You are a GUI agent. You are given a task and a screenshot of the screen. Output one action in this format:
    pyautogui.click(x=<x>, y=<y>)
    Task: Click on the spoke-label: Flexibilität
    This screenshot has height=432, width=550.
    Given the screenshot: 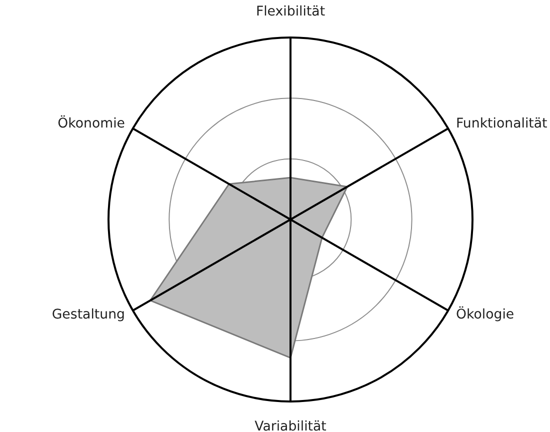 What is the action you would take?
    pyautogui.click(x=291, y=12)
    